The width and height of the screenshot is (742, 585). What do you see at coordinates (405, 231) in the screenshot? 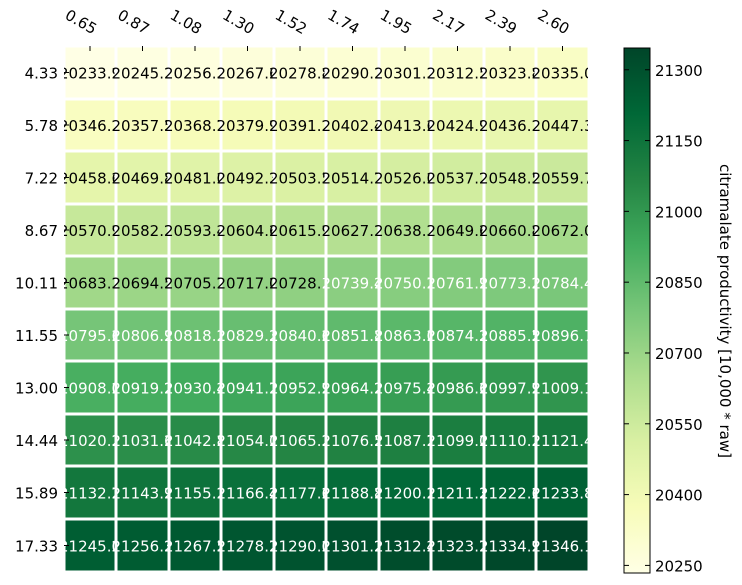
I see `cell-value-label: 20638.3` at bounding box center [405, 231].